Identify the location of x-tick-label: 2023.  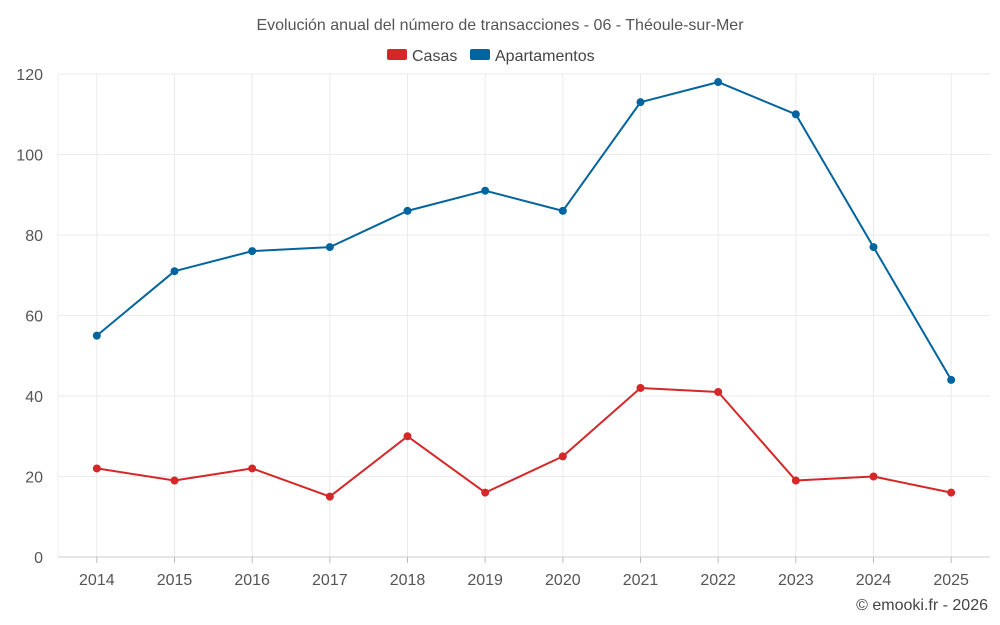
(796, 580).